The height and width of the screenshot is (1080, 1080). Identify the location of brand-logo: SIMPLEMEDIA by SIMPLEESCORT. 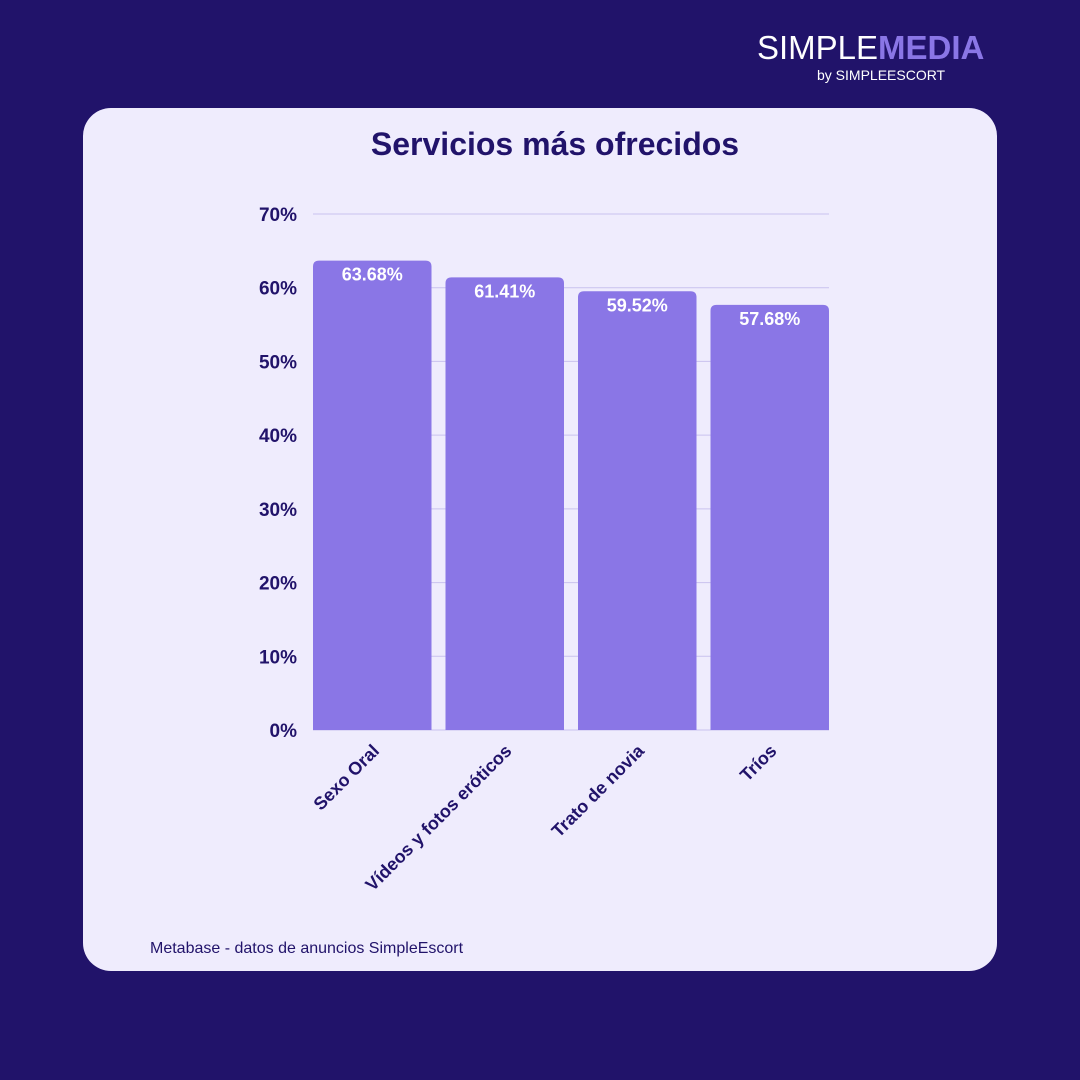
(871, 56).